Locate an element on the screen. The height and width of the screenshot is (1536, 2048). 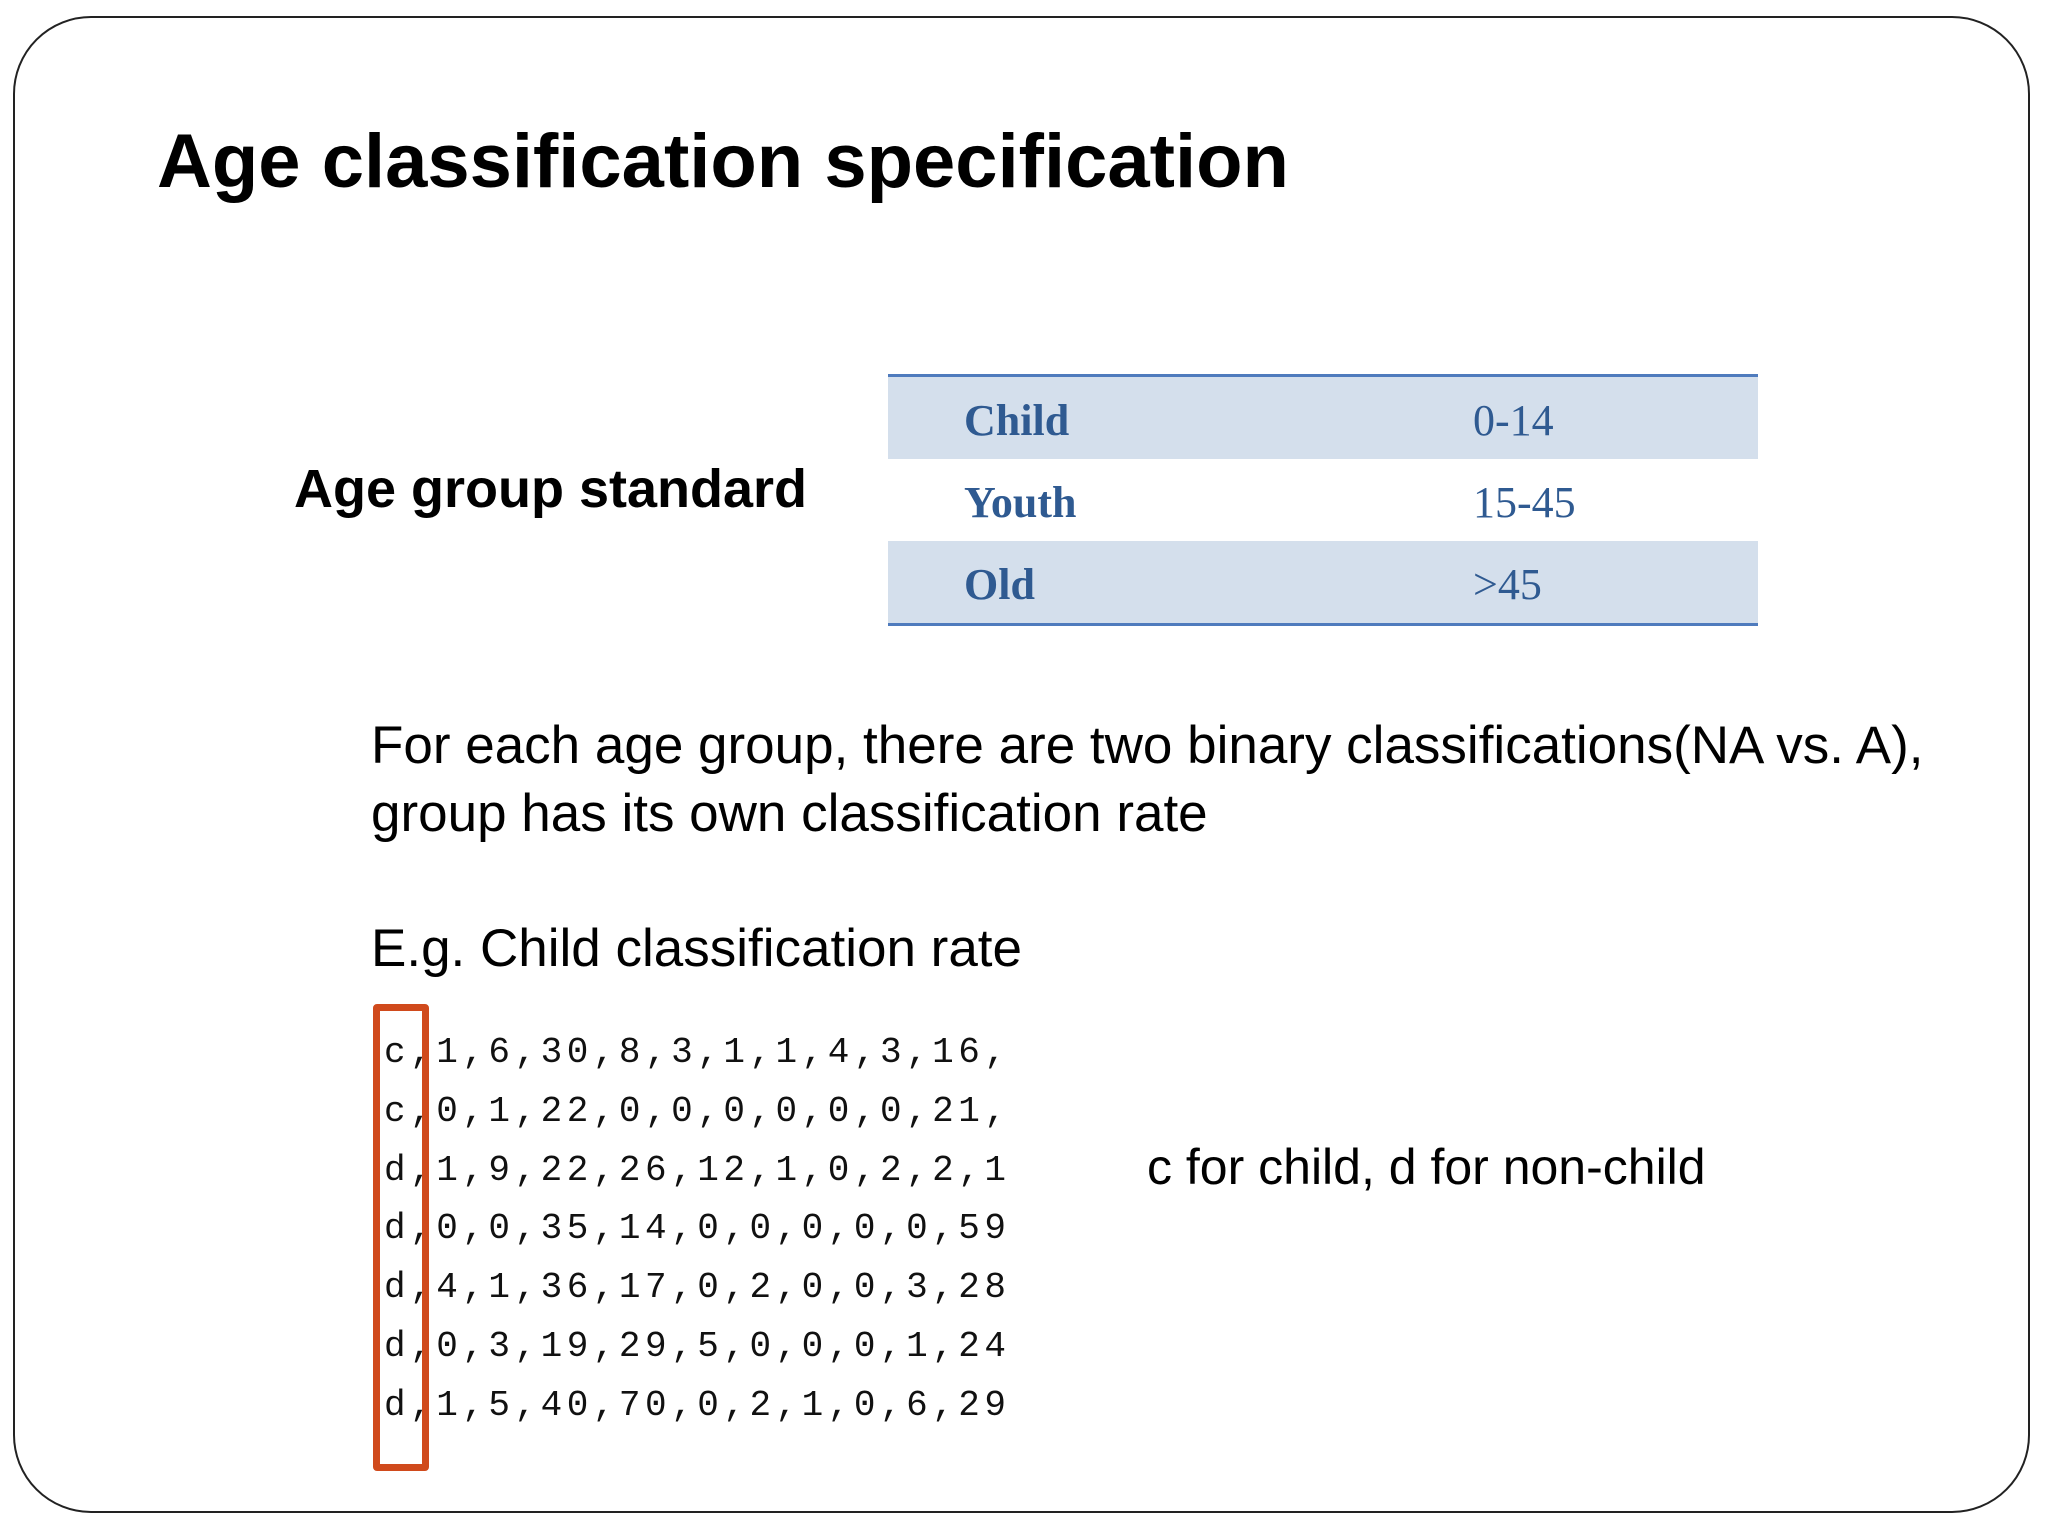
group-name: Old is located at coordinates (999, 584).